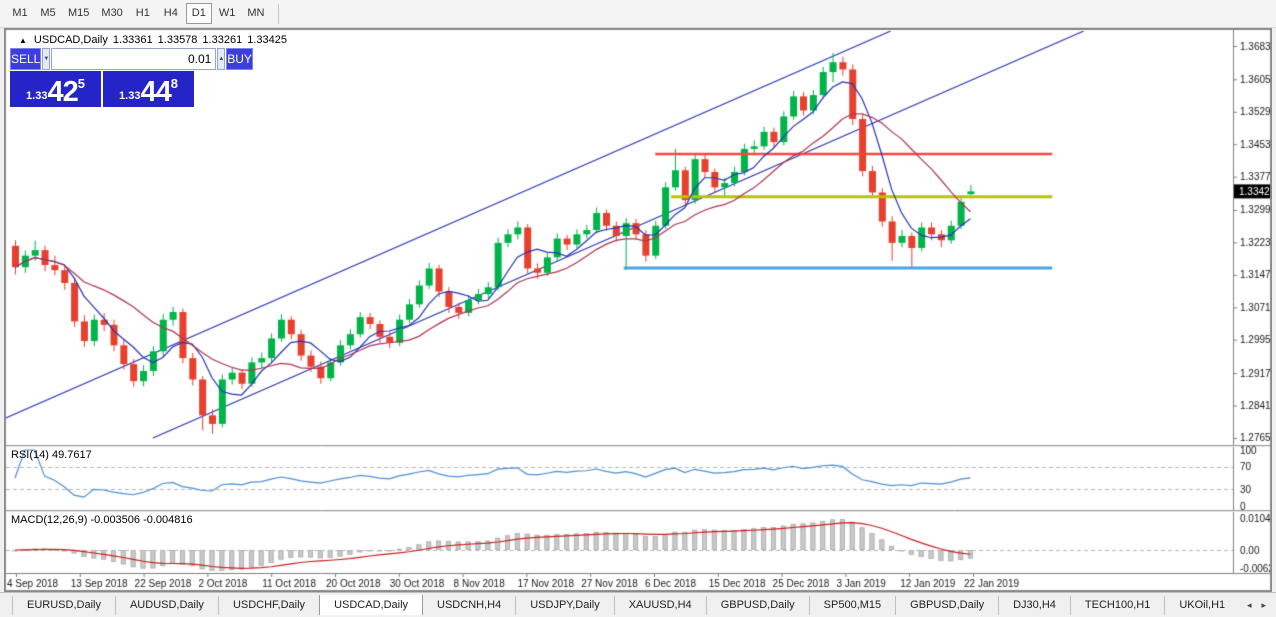 The width and height of the screenshot is (1276, 617). Describe the element at coordinates (81, 83) in the screenshot. I see `sell-price-sup: 5` at that location.